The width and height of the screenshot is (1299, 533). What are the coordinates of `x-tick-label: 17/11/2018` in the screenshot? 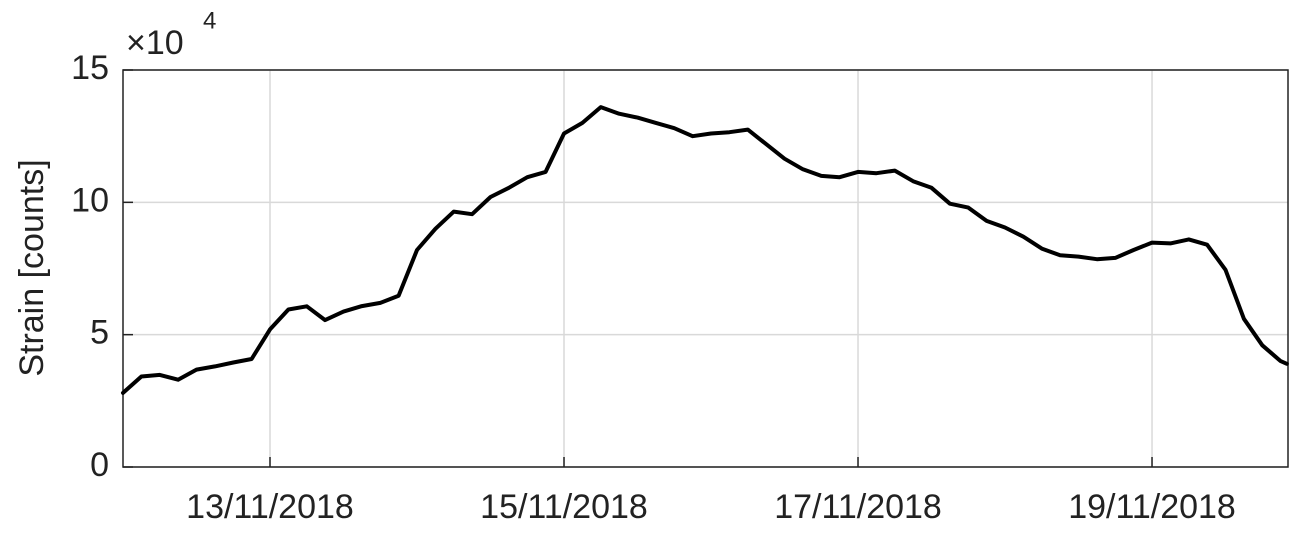 It's located at (858, 507).